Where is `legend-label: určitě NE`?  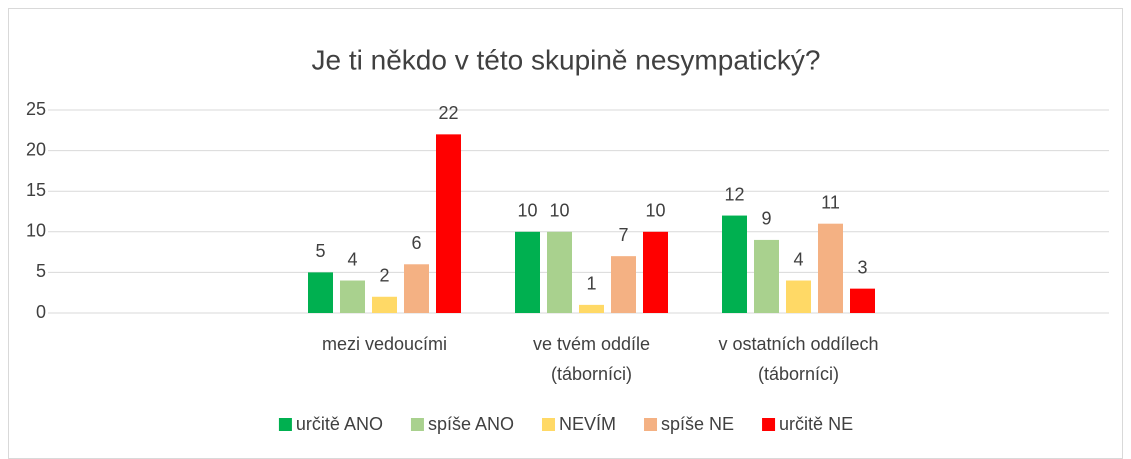
legend-label: určitě NE is located at coordinates (816, 424).